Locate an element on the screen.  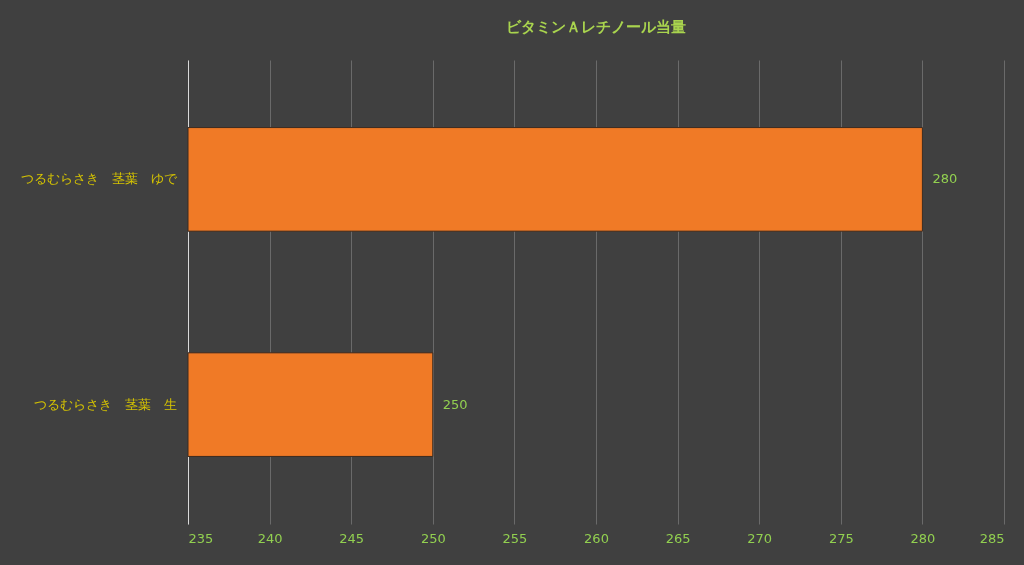
x-tick-label: 285 is located at coordinates (992, 538).